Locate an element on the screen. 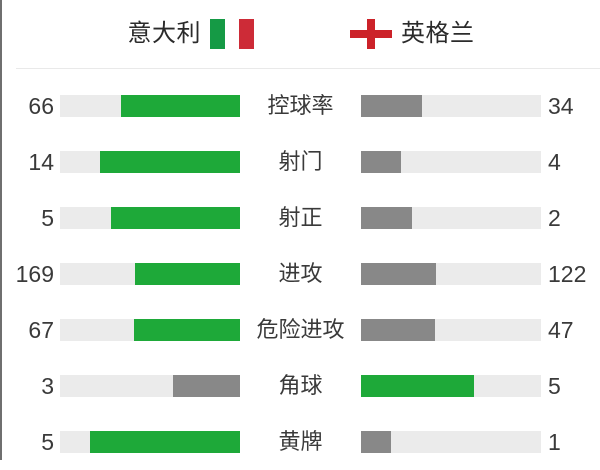 This screenshot has height=470, width=600. away-value: 122 is located at coordinates (567, 273).